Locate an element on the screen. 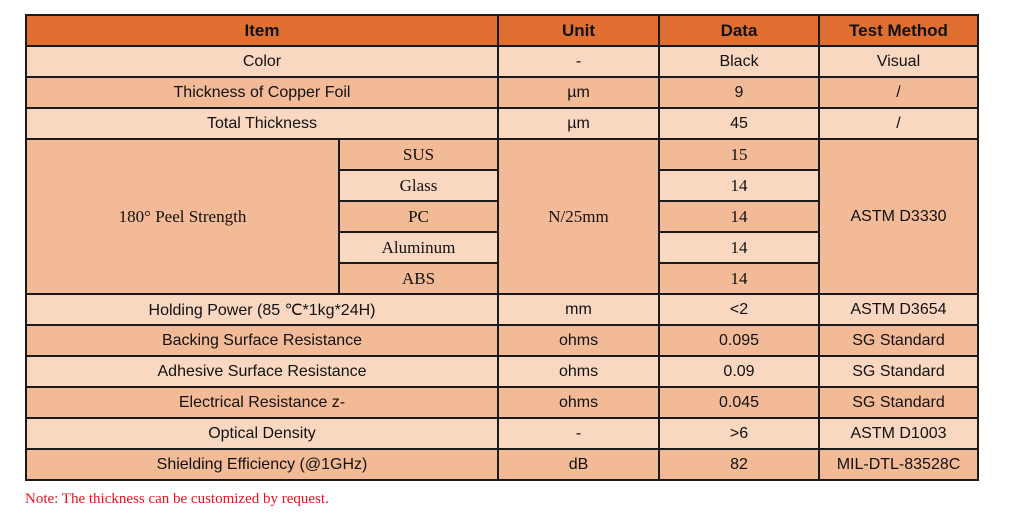 This screenshot has width=1019, height=529. item-cell: Thickness of Copper Foil is located at coordinates (262, 92).